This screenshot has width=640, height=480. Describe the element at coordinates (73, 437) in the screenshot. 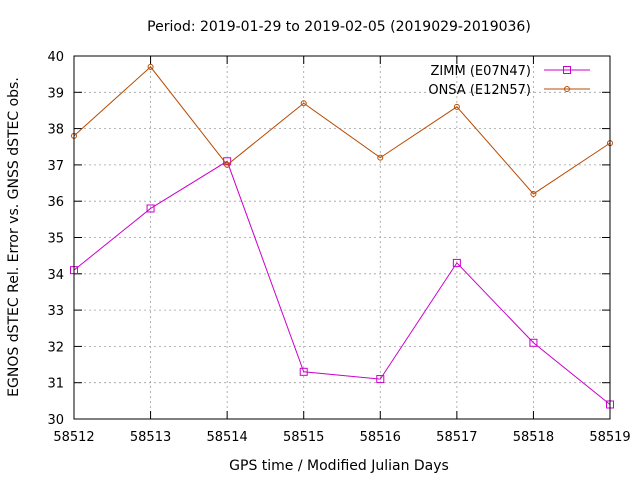

I see `x-tick-label: 58512` at that location.